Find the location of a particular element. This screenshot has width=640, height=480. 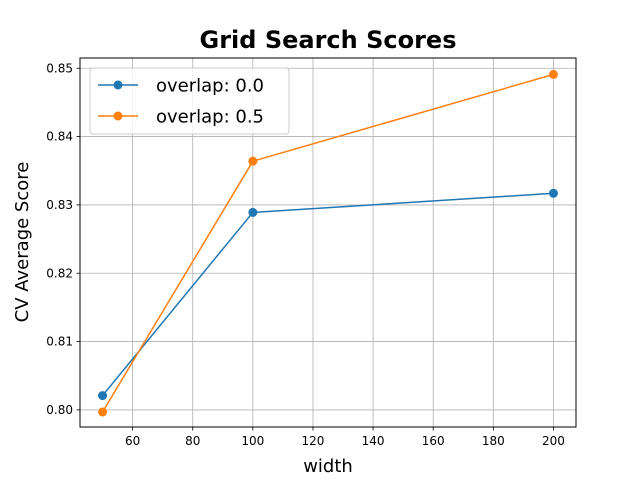

legend-label: overlap: 0.5 is located at coordinates (210, 117).